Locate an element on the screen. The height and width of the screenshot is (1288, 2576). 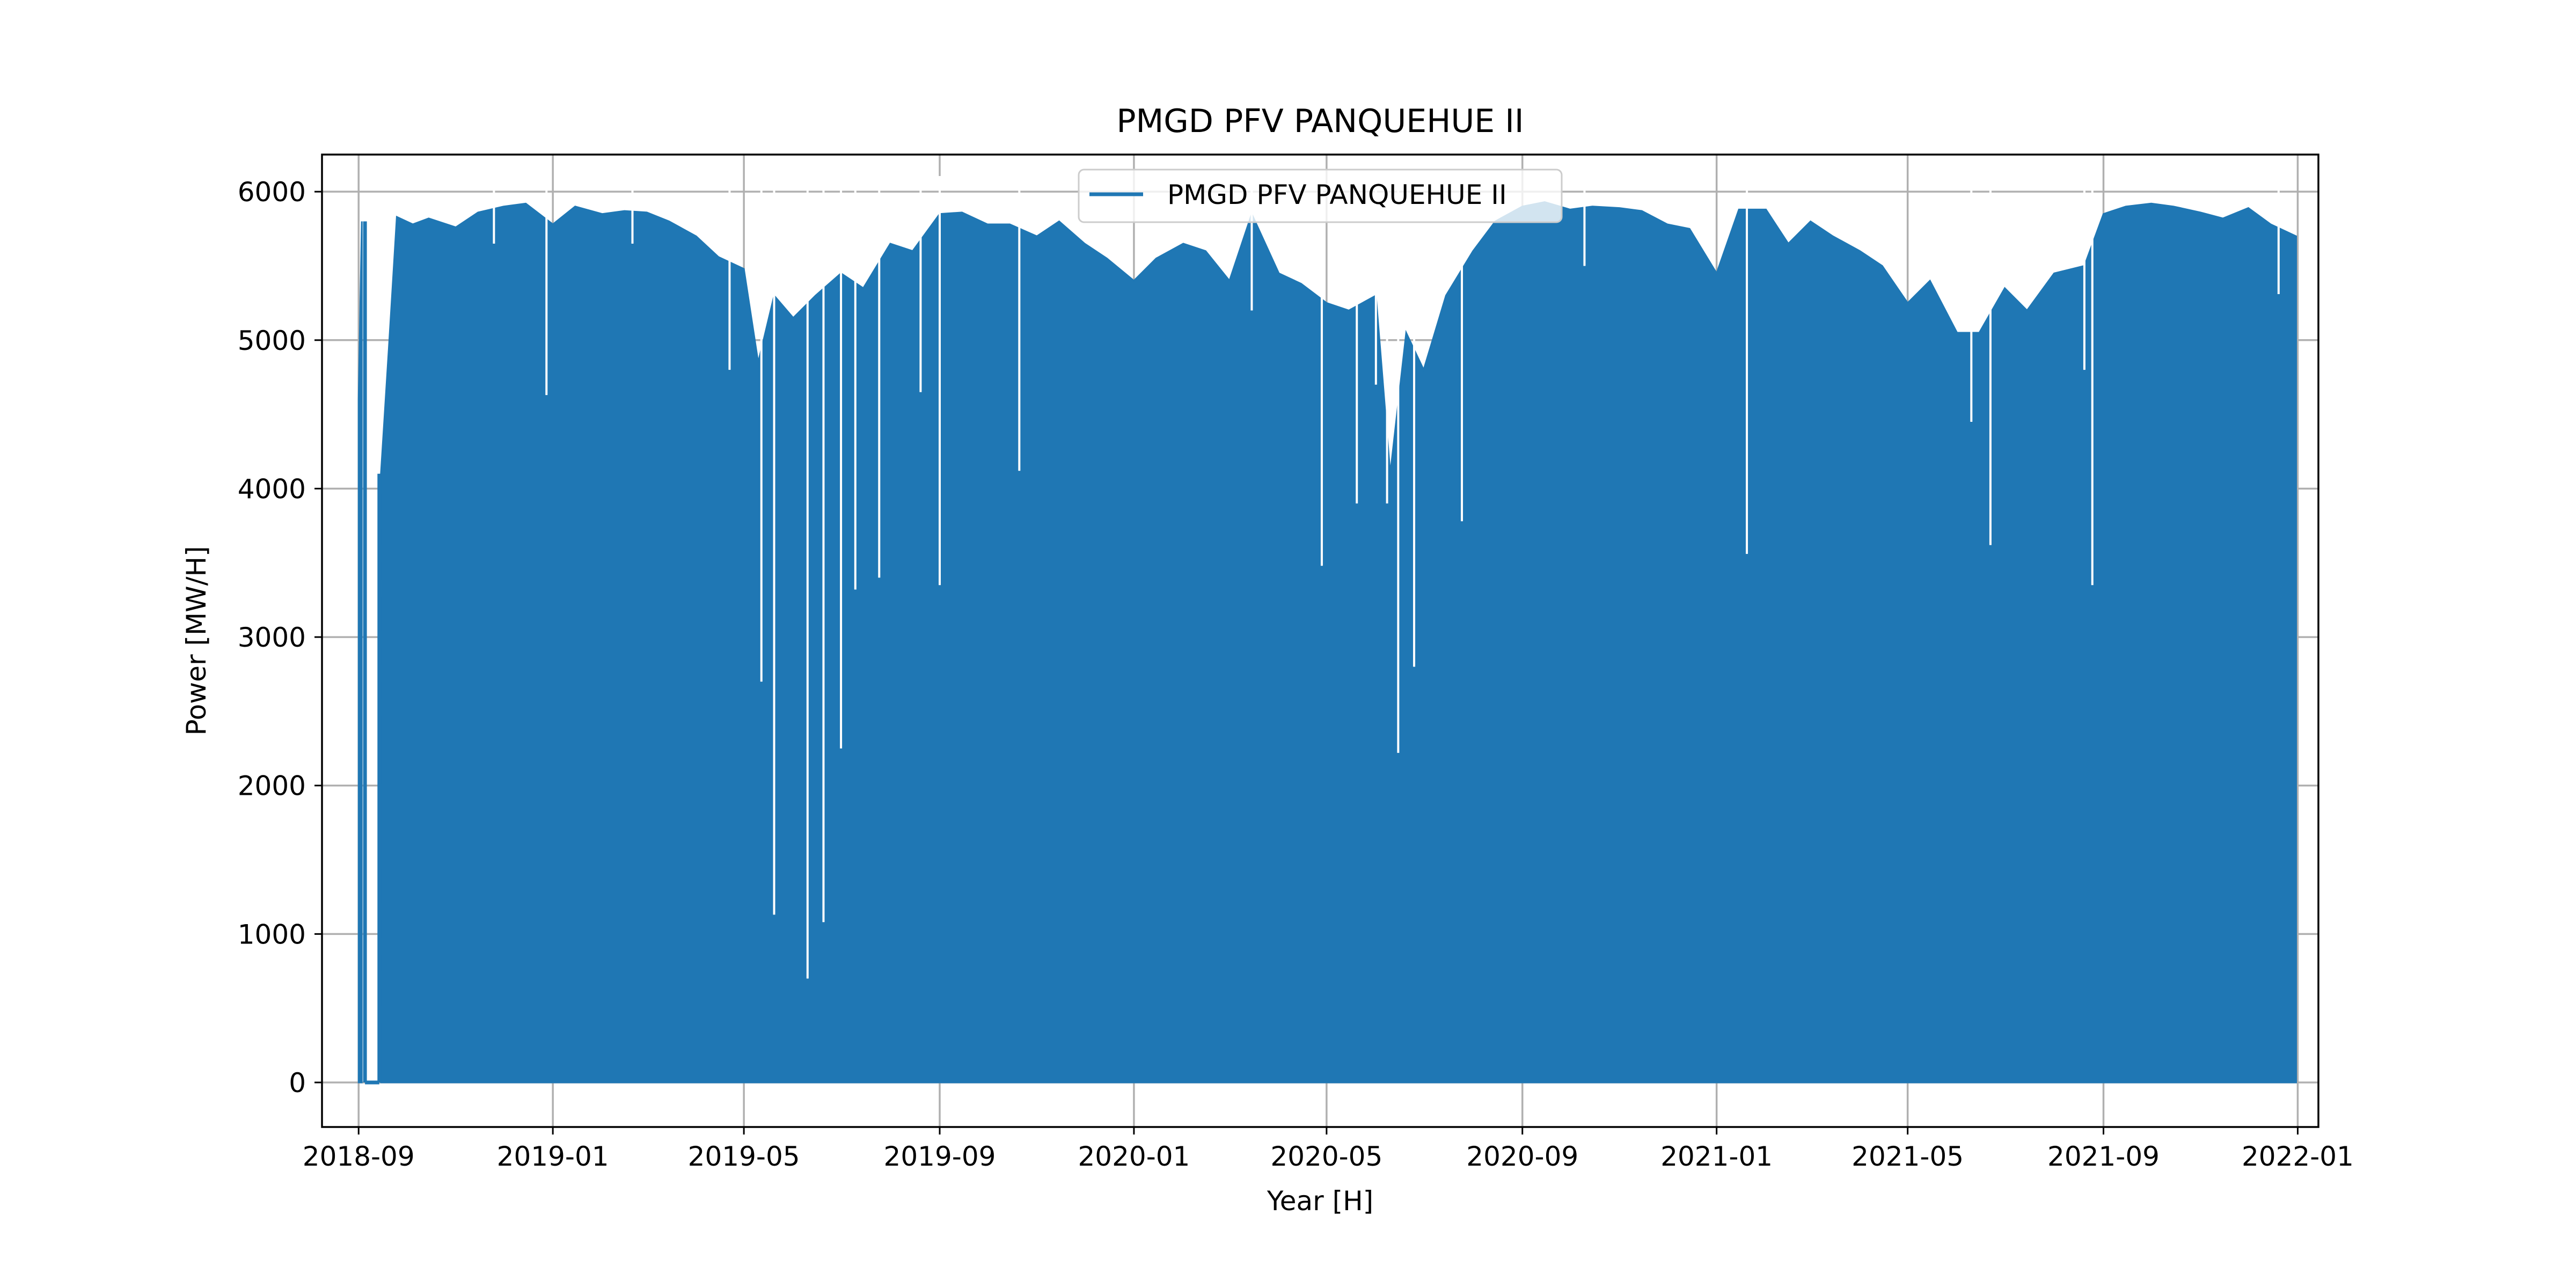
legend-label: PMGD PFV PANQUEHUE II is located at coordinates (1337, 194).